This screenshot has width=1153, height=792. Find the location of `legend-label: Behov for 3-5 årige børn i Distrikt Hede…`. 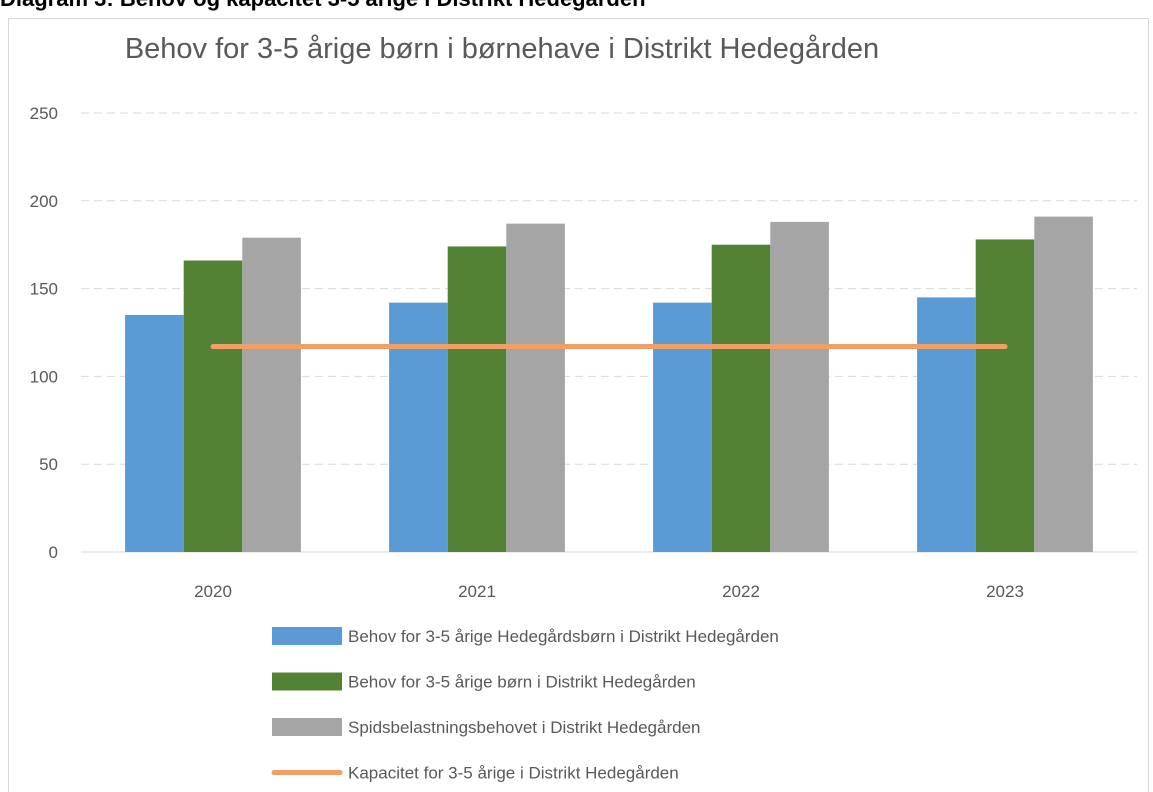

legend-label: Behov for 3-5 årige børn i Distrikt Hede… is located at coordinates (522, 682).